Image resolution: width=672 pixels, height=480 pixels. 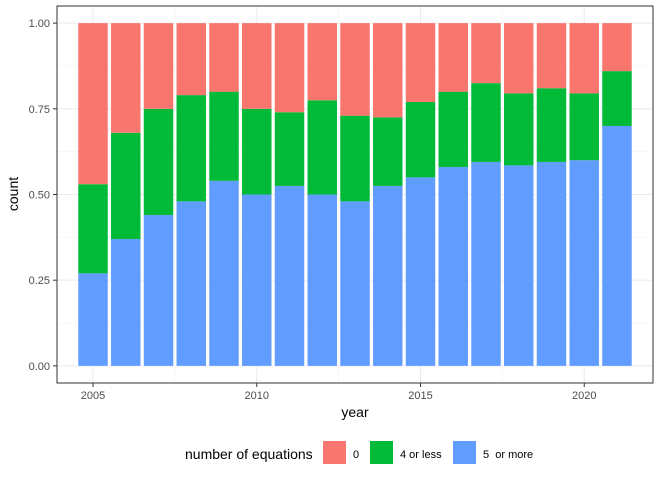 I want to click on y-tick-label: 1.00, so click(x=39, y=24).